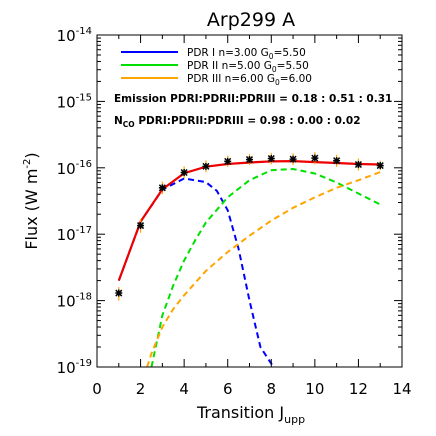  Describe the element at coordinates (74, 101) in the screenshot. I see `y-tick-label: 10-15` at that location.